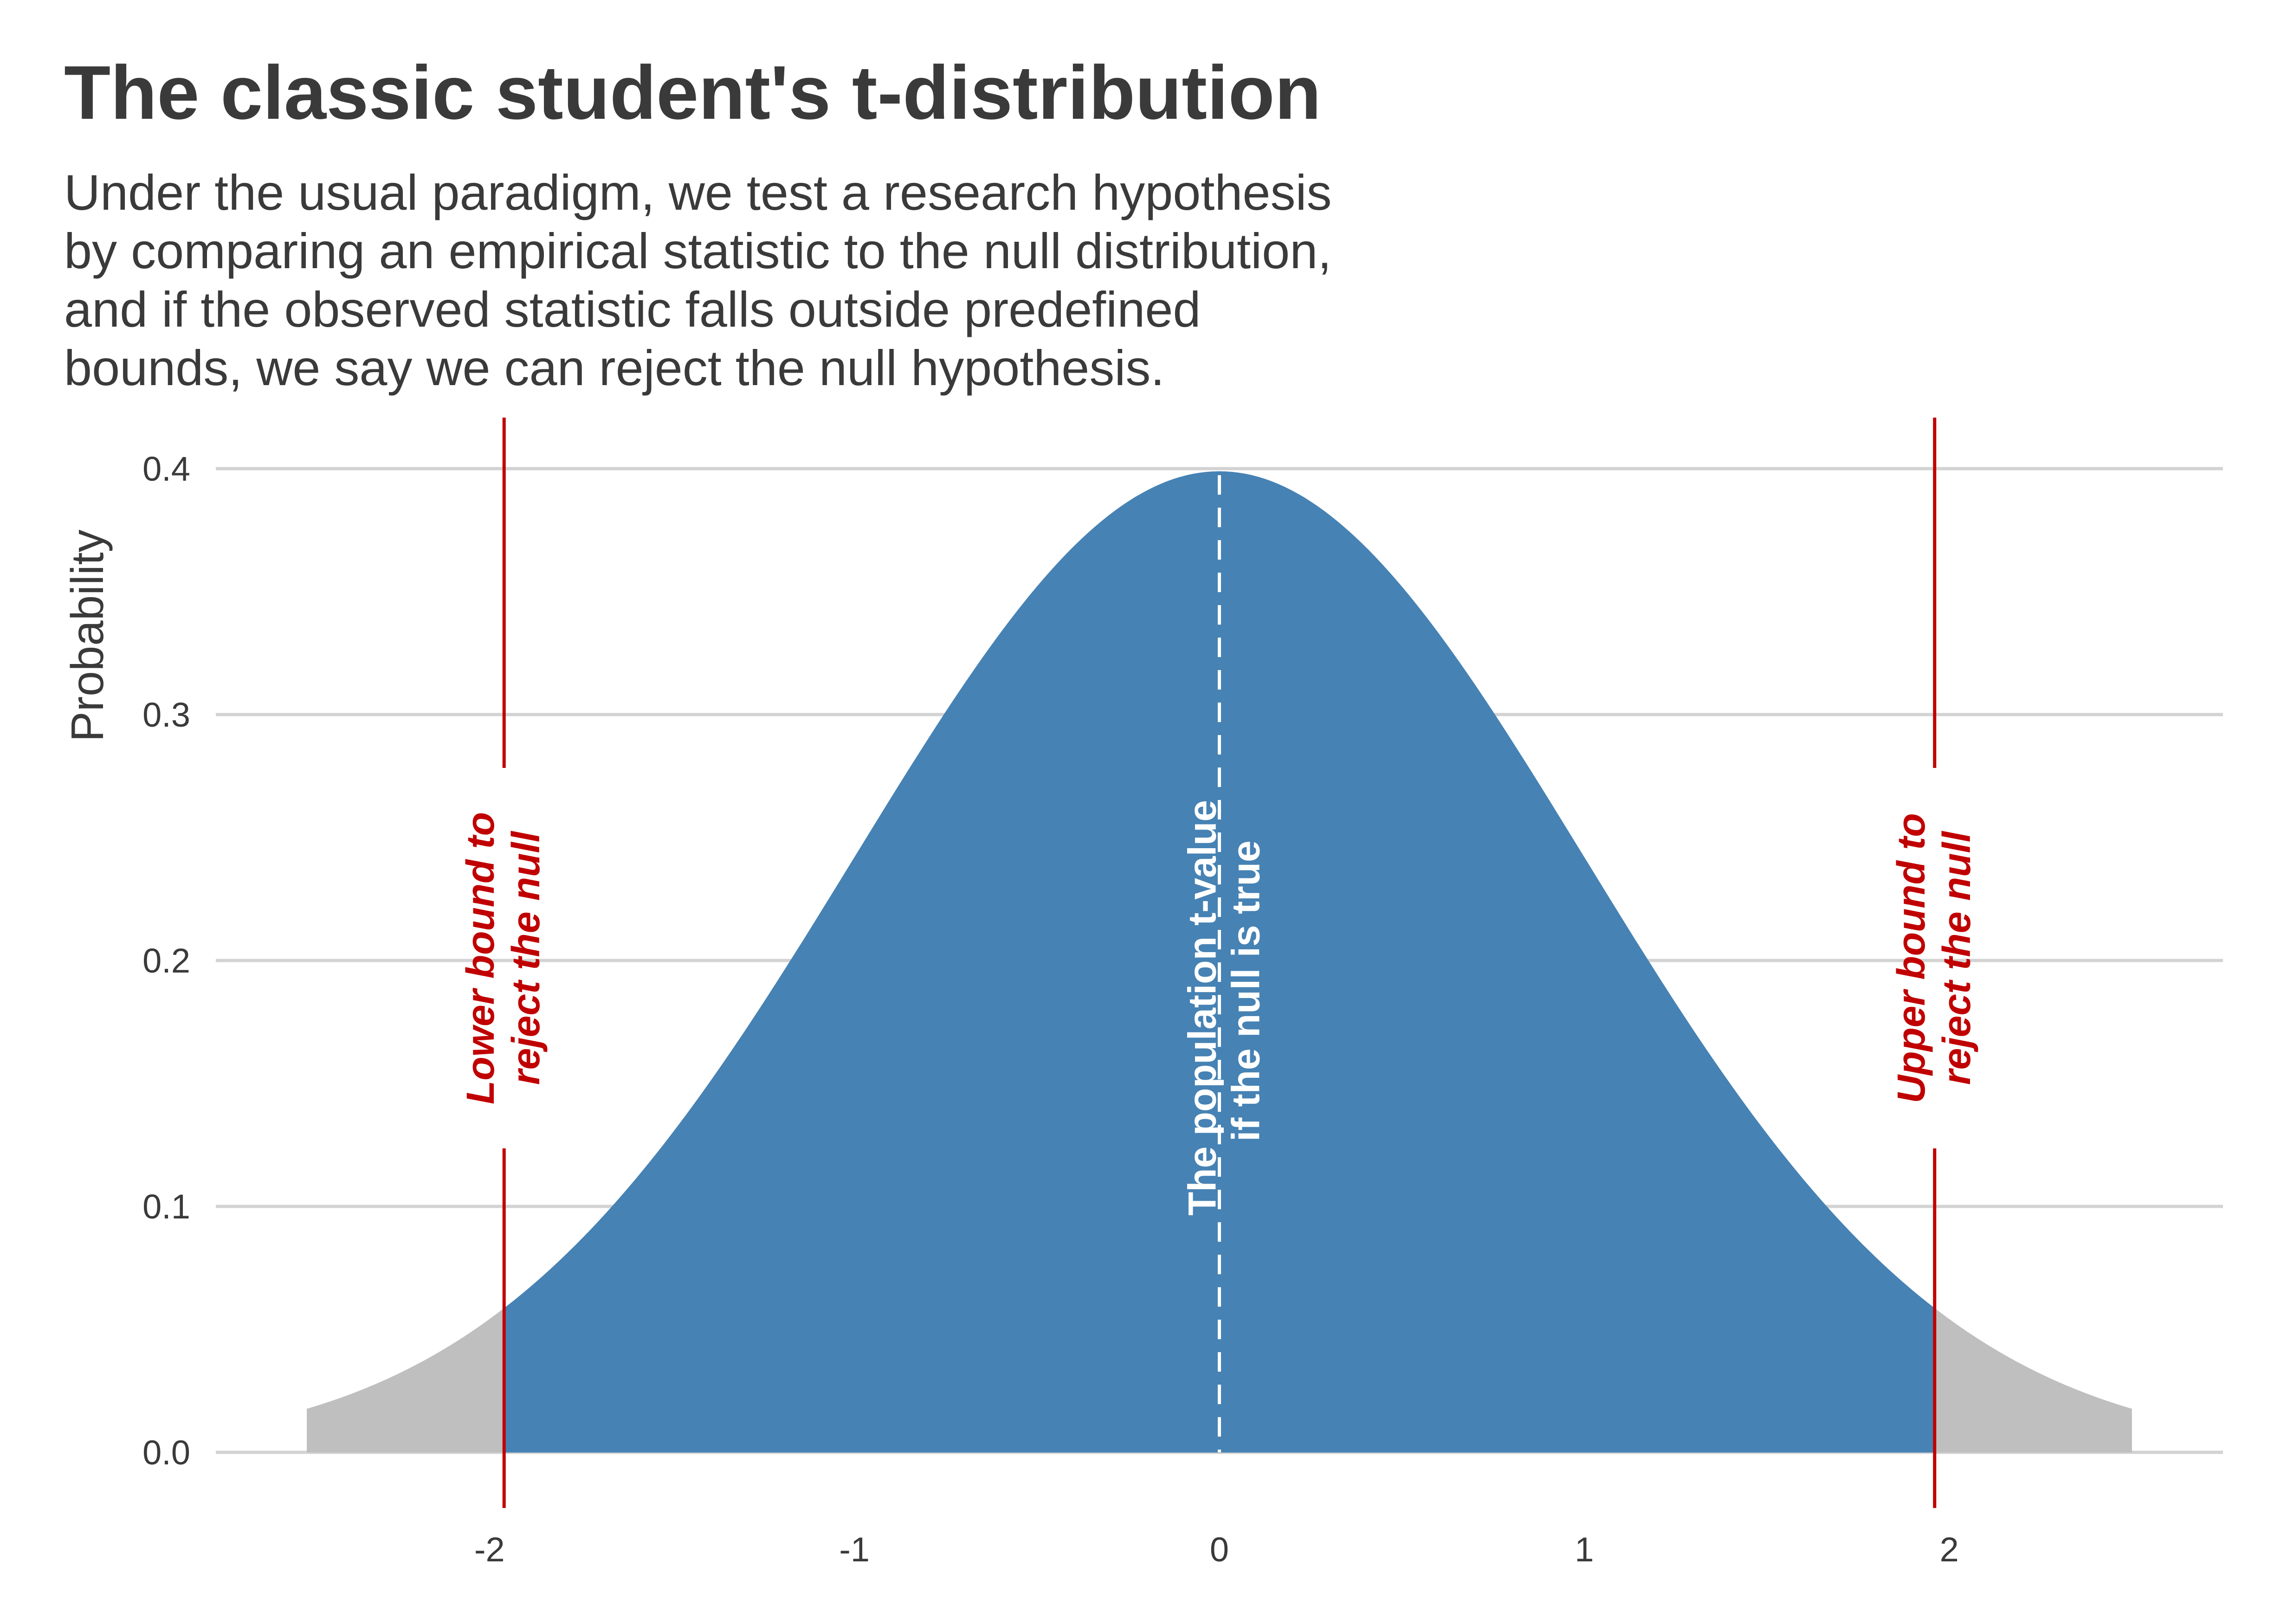 The image size is (2274, 1624). What do you see at coordinates (480, 958) in the screenshot?
I see `lower-bound-label-line1: Lower bound to` at bounding box center [480, 958].